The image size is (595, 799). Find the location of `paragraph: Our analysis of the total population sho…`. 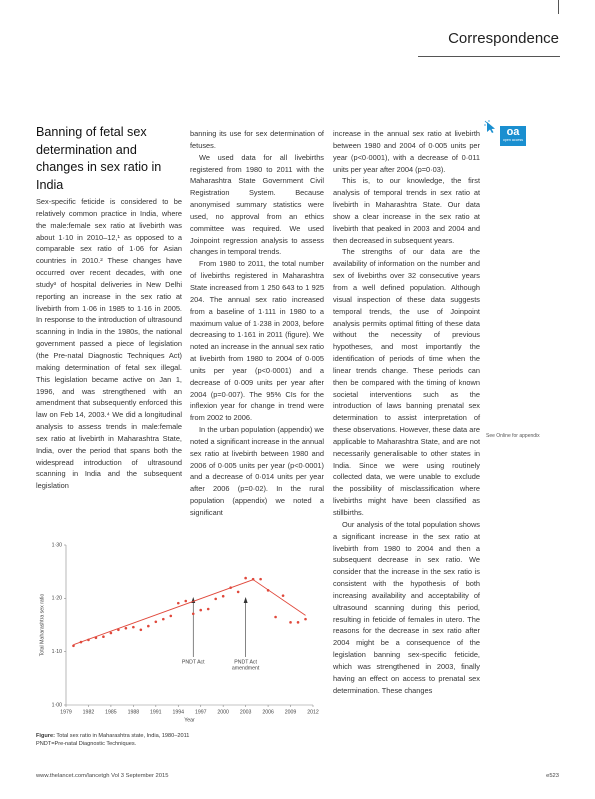

paragraph: Our analysis of the total population sho… is located at coordinates (406, 607).